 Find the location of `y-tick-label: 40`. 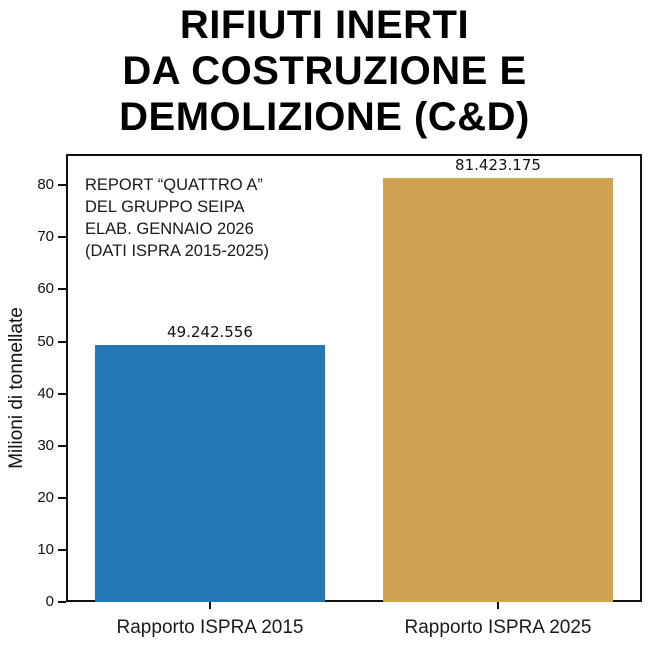

y-tick-label: 40 is located at coordinates (45, 393).